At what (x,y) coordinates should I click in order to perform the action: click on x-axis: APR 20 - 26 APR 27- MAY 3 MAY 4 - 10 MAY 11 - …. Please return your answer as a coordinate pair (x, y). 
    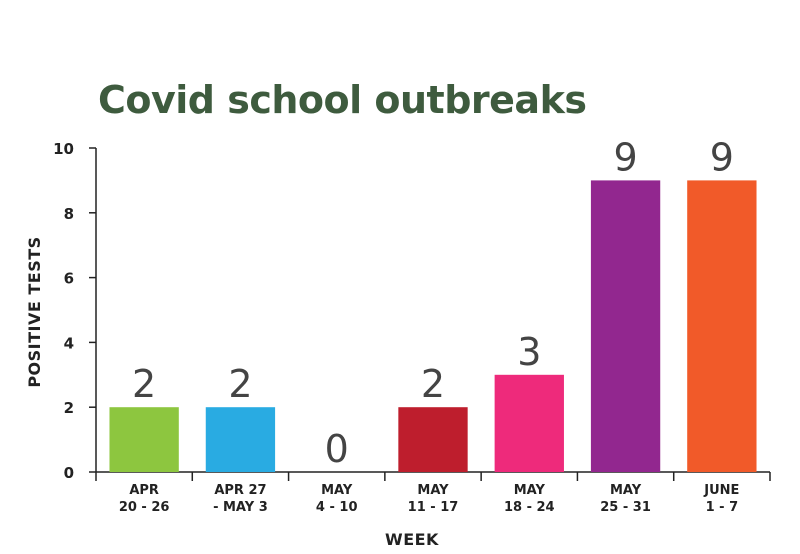
    Looking at the image, I should click on (433, 493).